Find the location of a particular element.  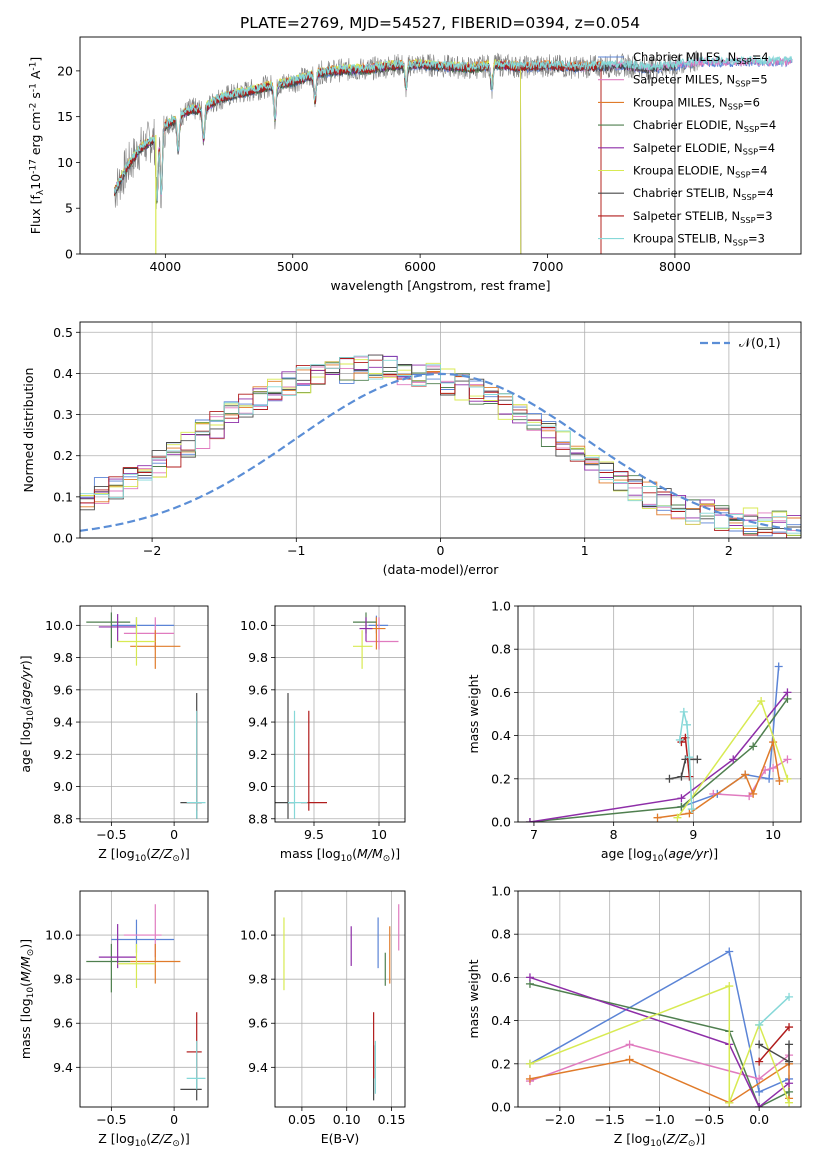

y-tick-label: 0.6 is located at coordinates (501, 977).